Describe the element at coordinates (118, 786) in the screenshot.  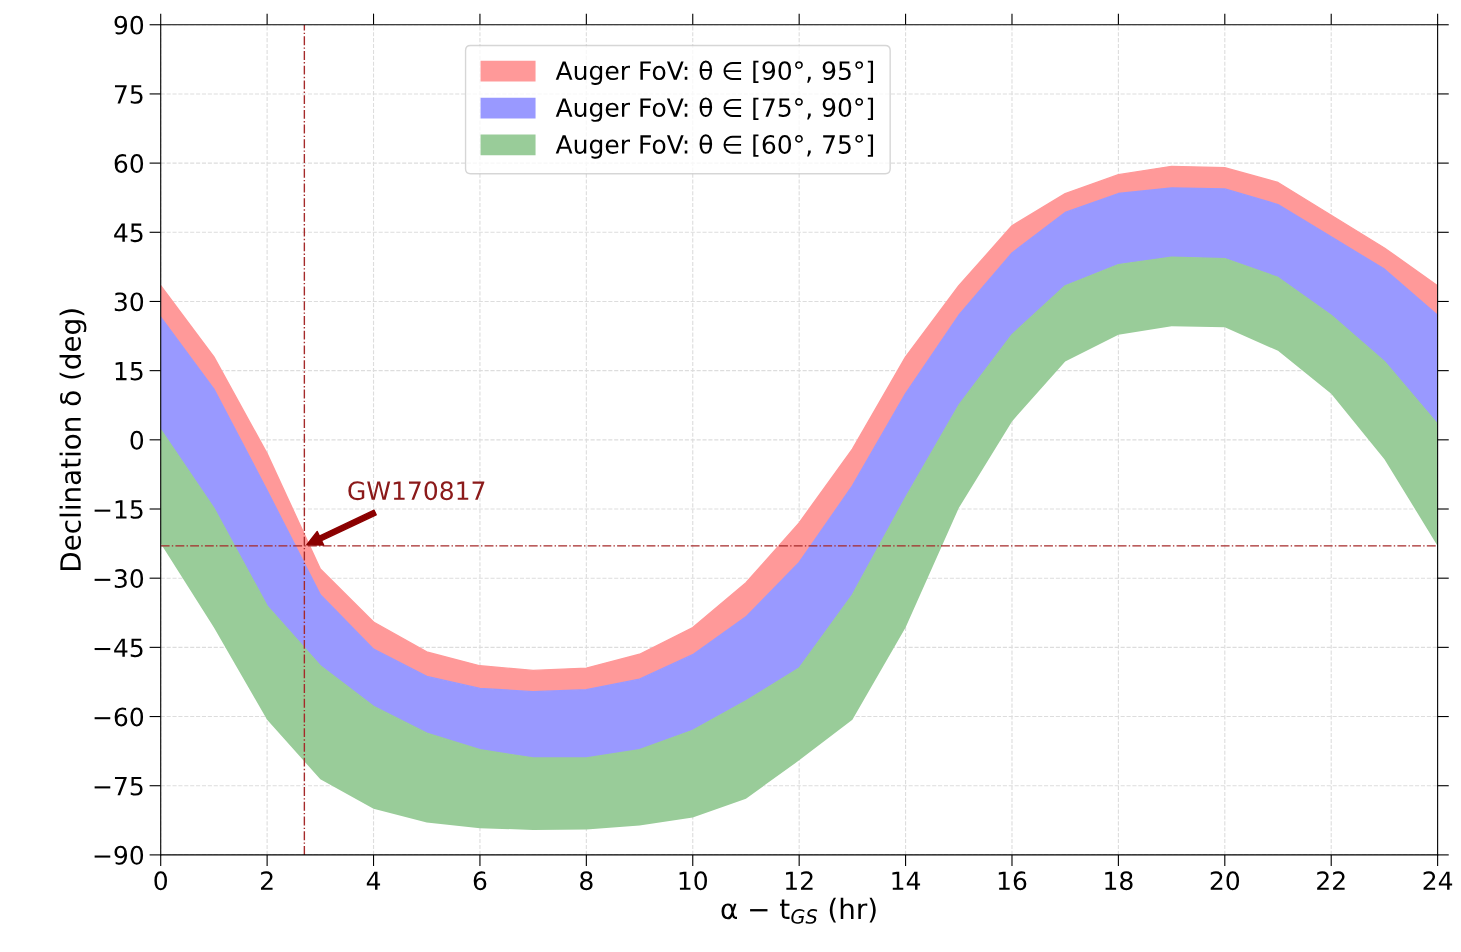
I see `y-tick-label: −75` at that location.